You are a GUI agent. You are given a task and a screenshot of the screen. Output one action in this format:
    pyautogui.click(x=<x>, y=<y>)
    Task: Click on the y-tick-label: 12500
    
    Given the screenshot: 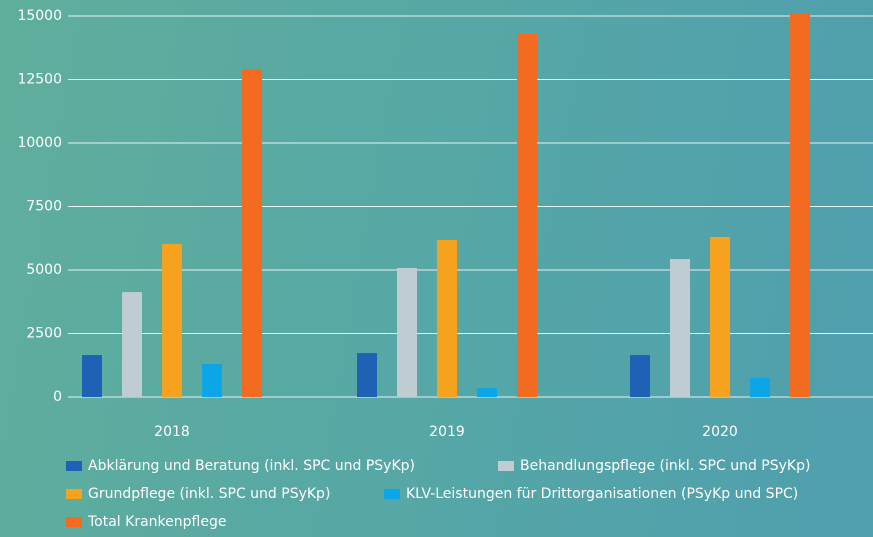 What is the action you would take?
    pyautogui.click(x=39, y=80)
    